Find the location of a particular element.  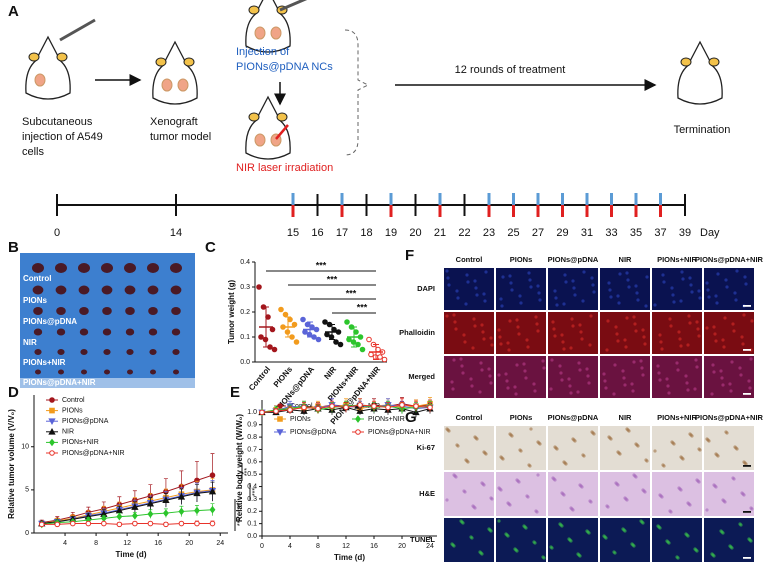

termination-text: Termination is located at coordinates (702, 130).